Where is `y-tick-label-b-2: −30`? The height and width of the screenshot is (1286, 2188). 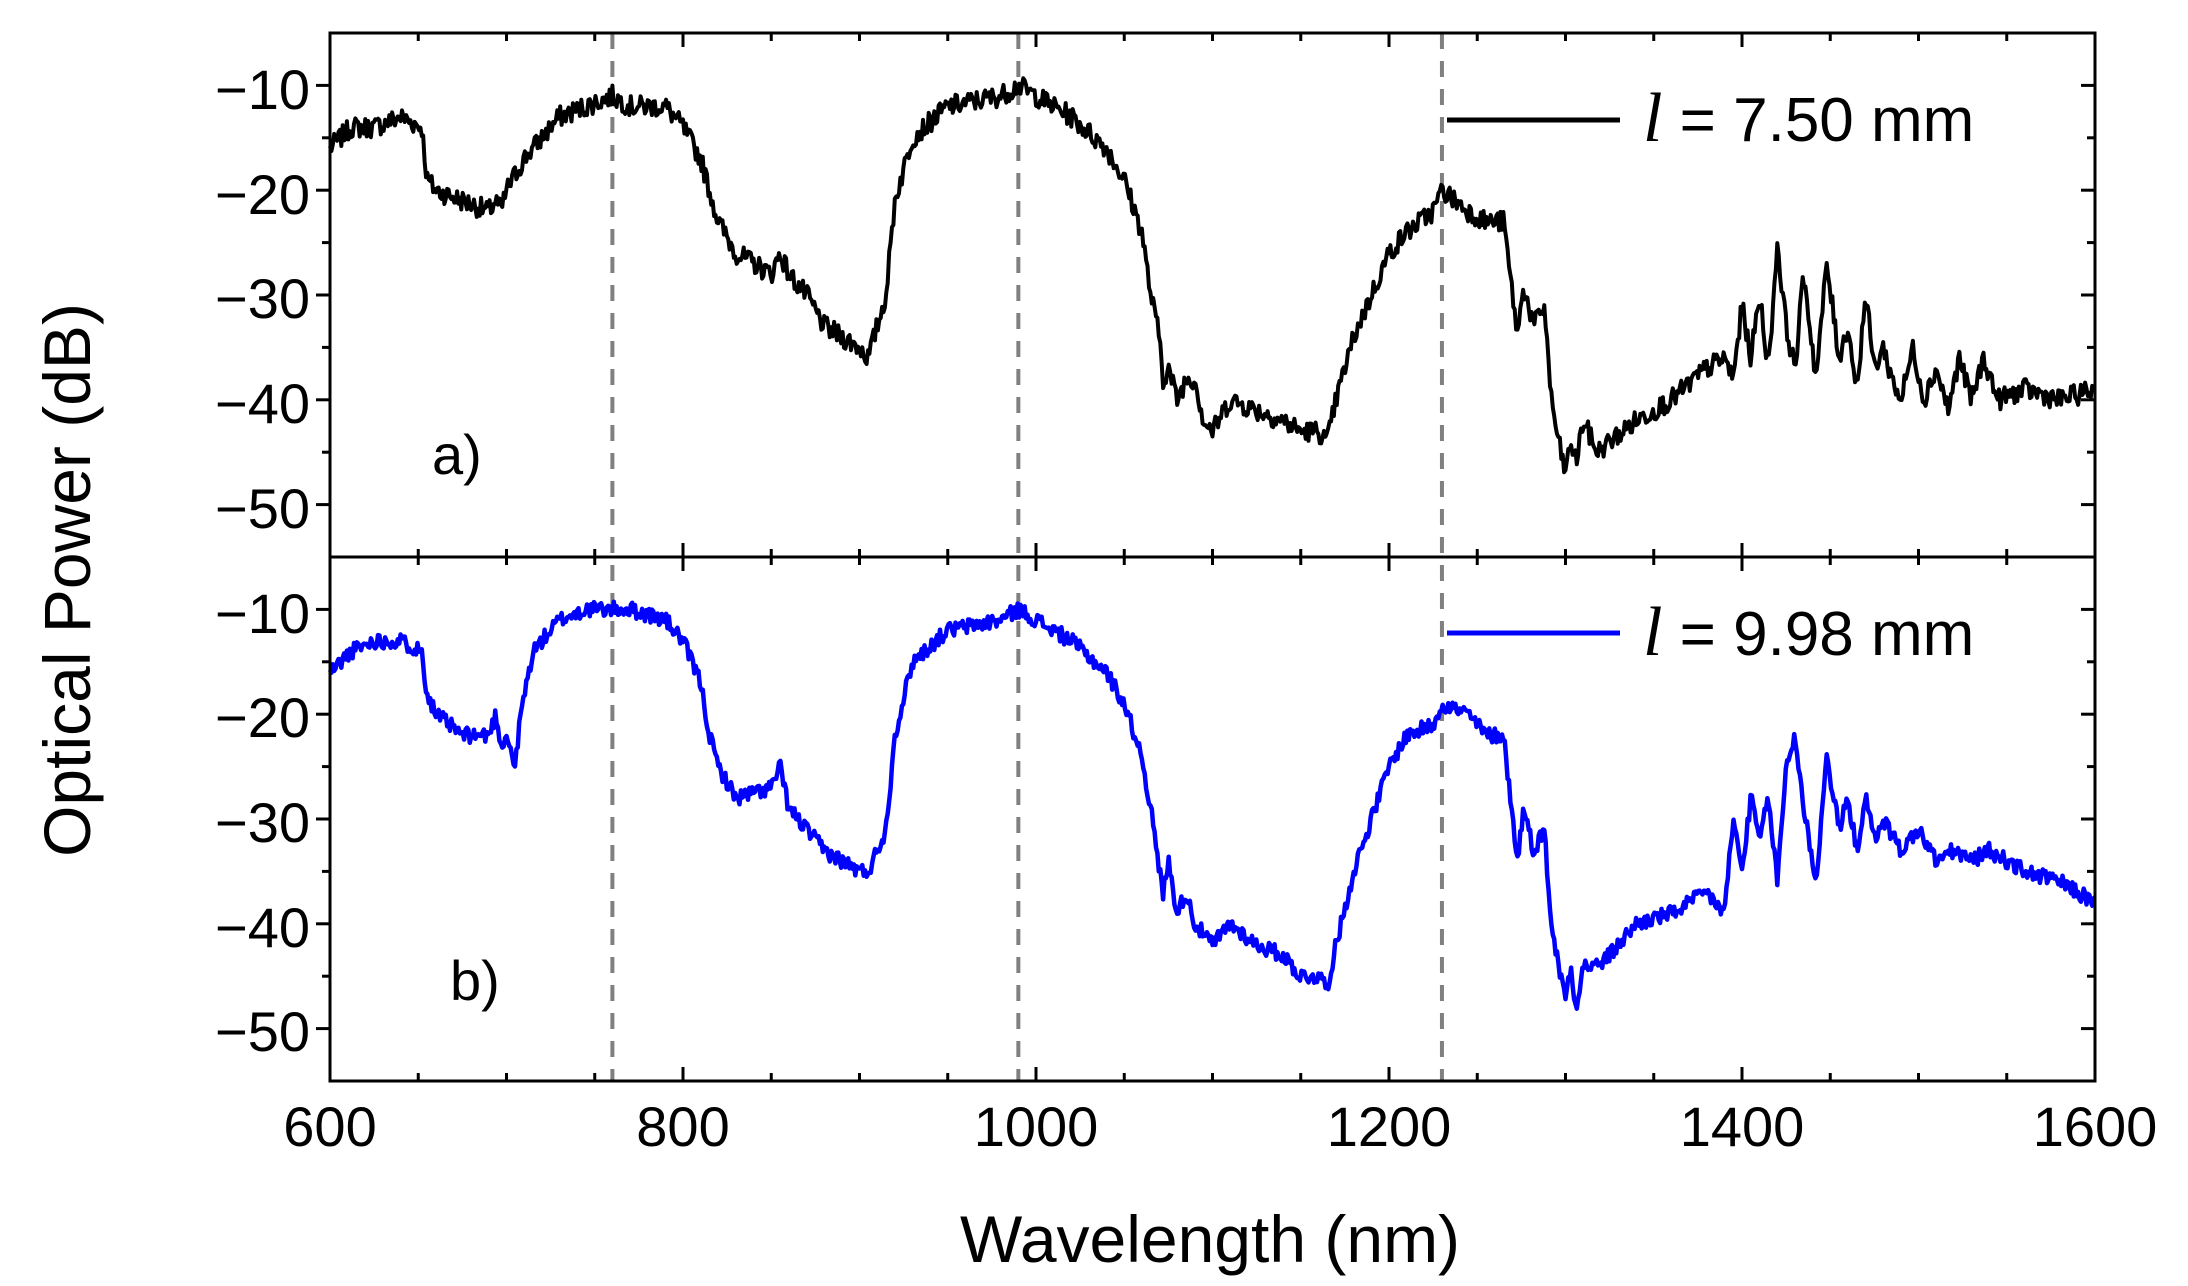
y-tick-label-b-2: −30 is located at coordinates (262, 822).